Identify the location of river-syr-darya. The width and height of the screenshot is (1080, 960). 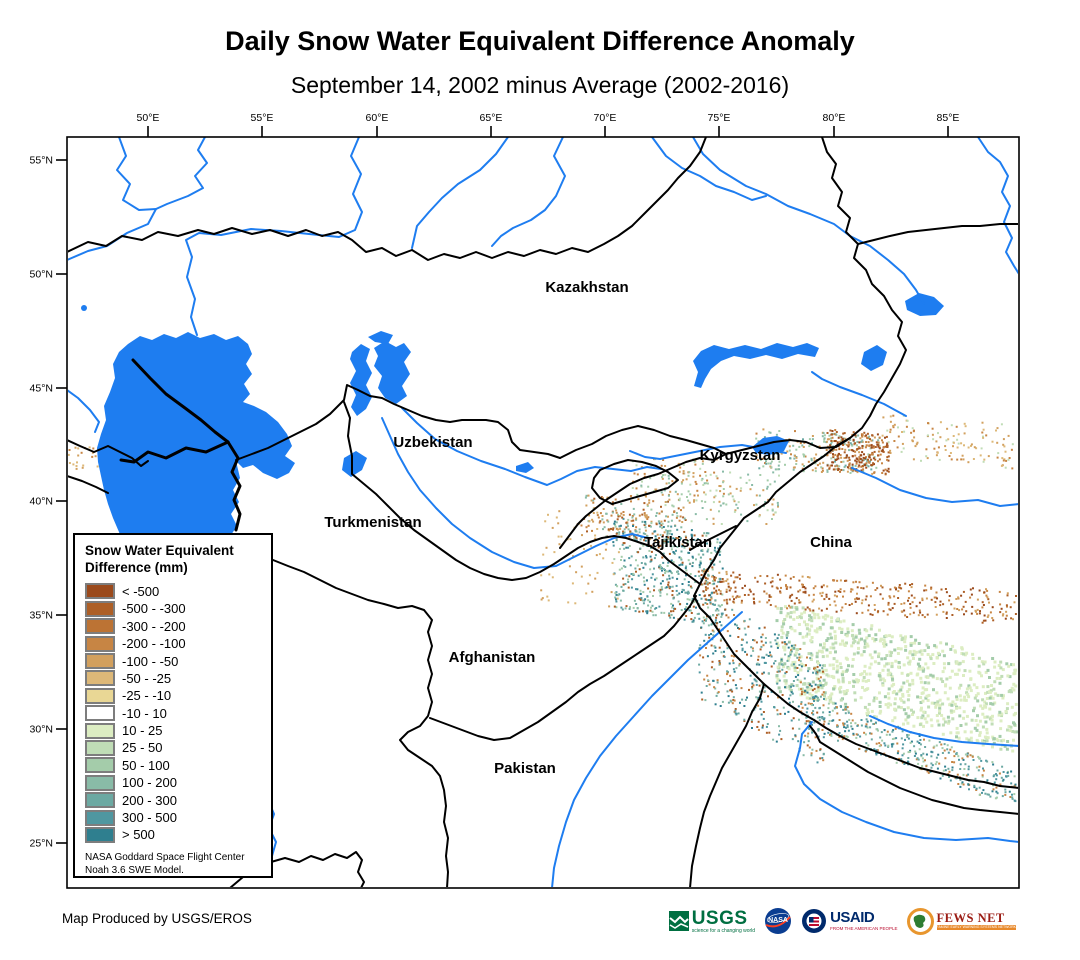
(531, 446).